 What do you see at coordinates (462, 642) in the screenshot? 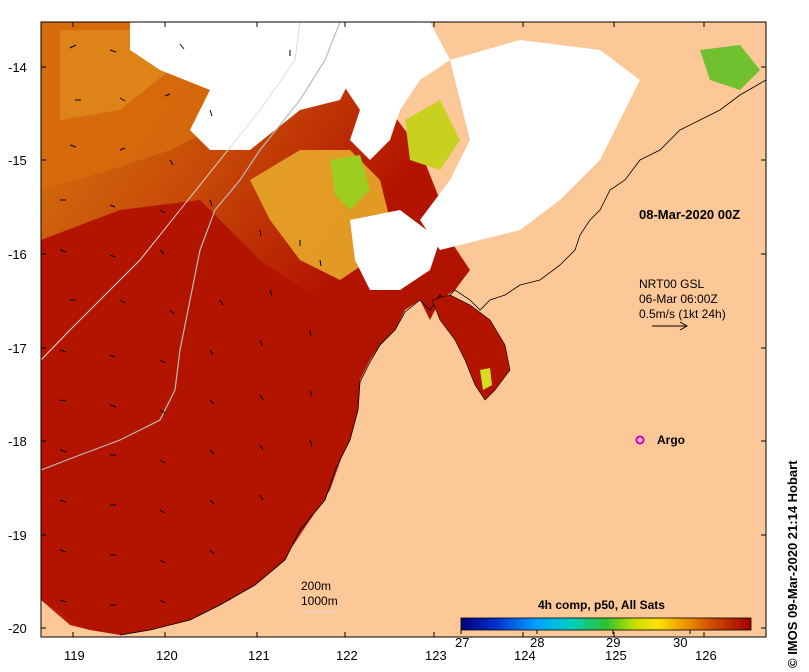
I see `colorbar-tick-label: 27` at bounding box center [462, 642].